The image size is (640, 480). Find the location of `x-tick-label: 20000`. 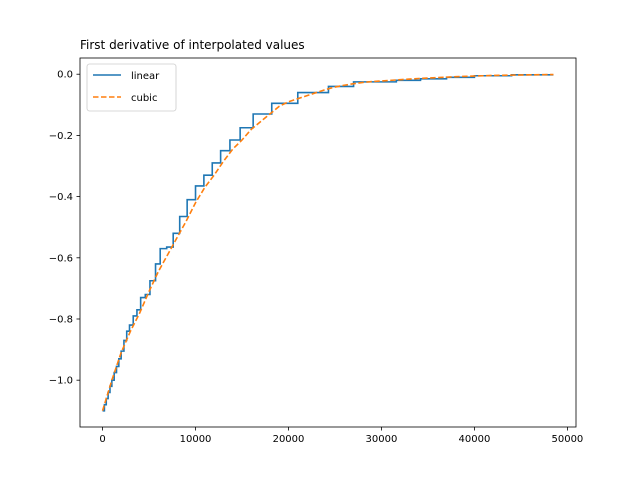

x-tick-label: 20000 is located at coordinates (289, 439).